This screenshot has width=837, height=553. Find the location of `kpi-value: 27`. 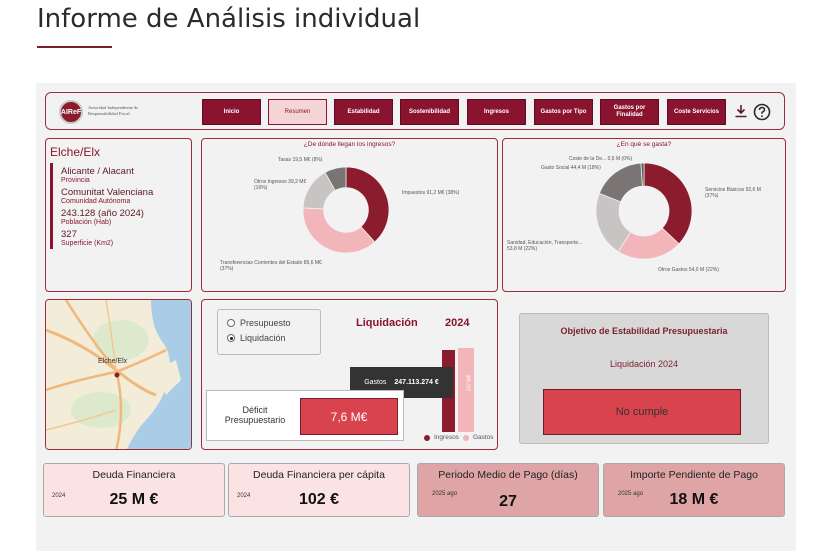

kpi-value: 27 is located at coordinates (508, 501).